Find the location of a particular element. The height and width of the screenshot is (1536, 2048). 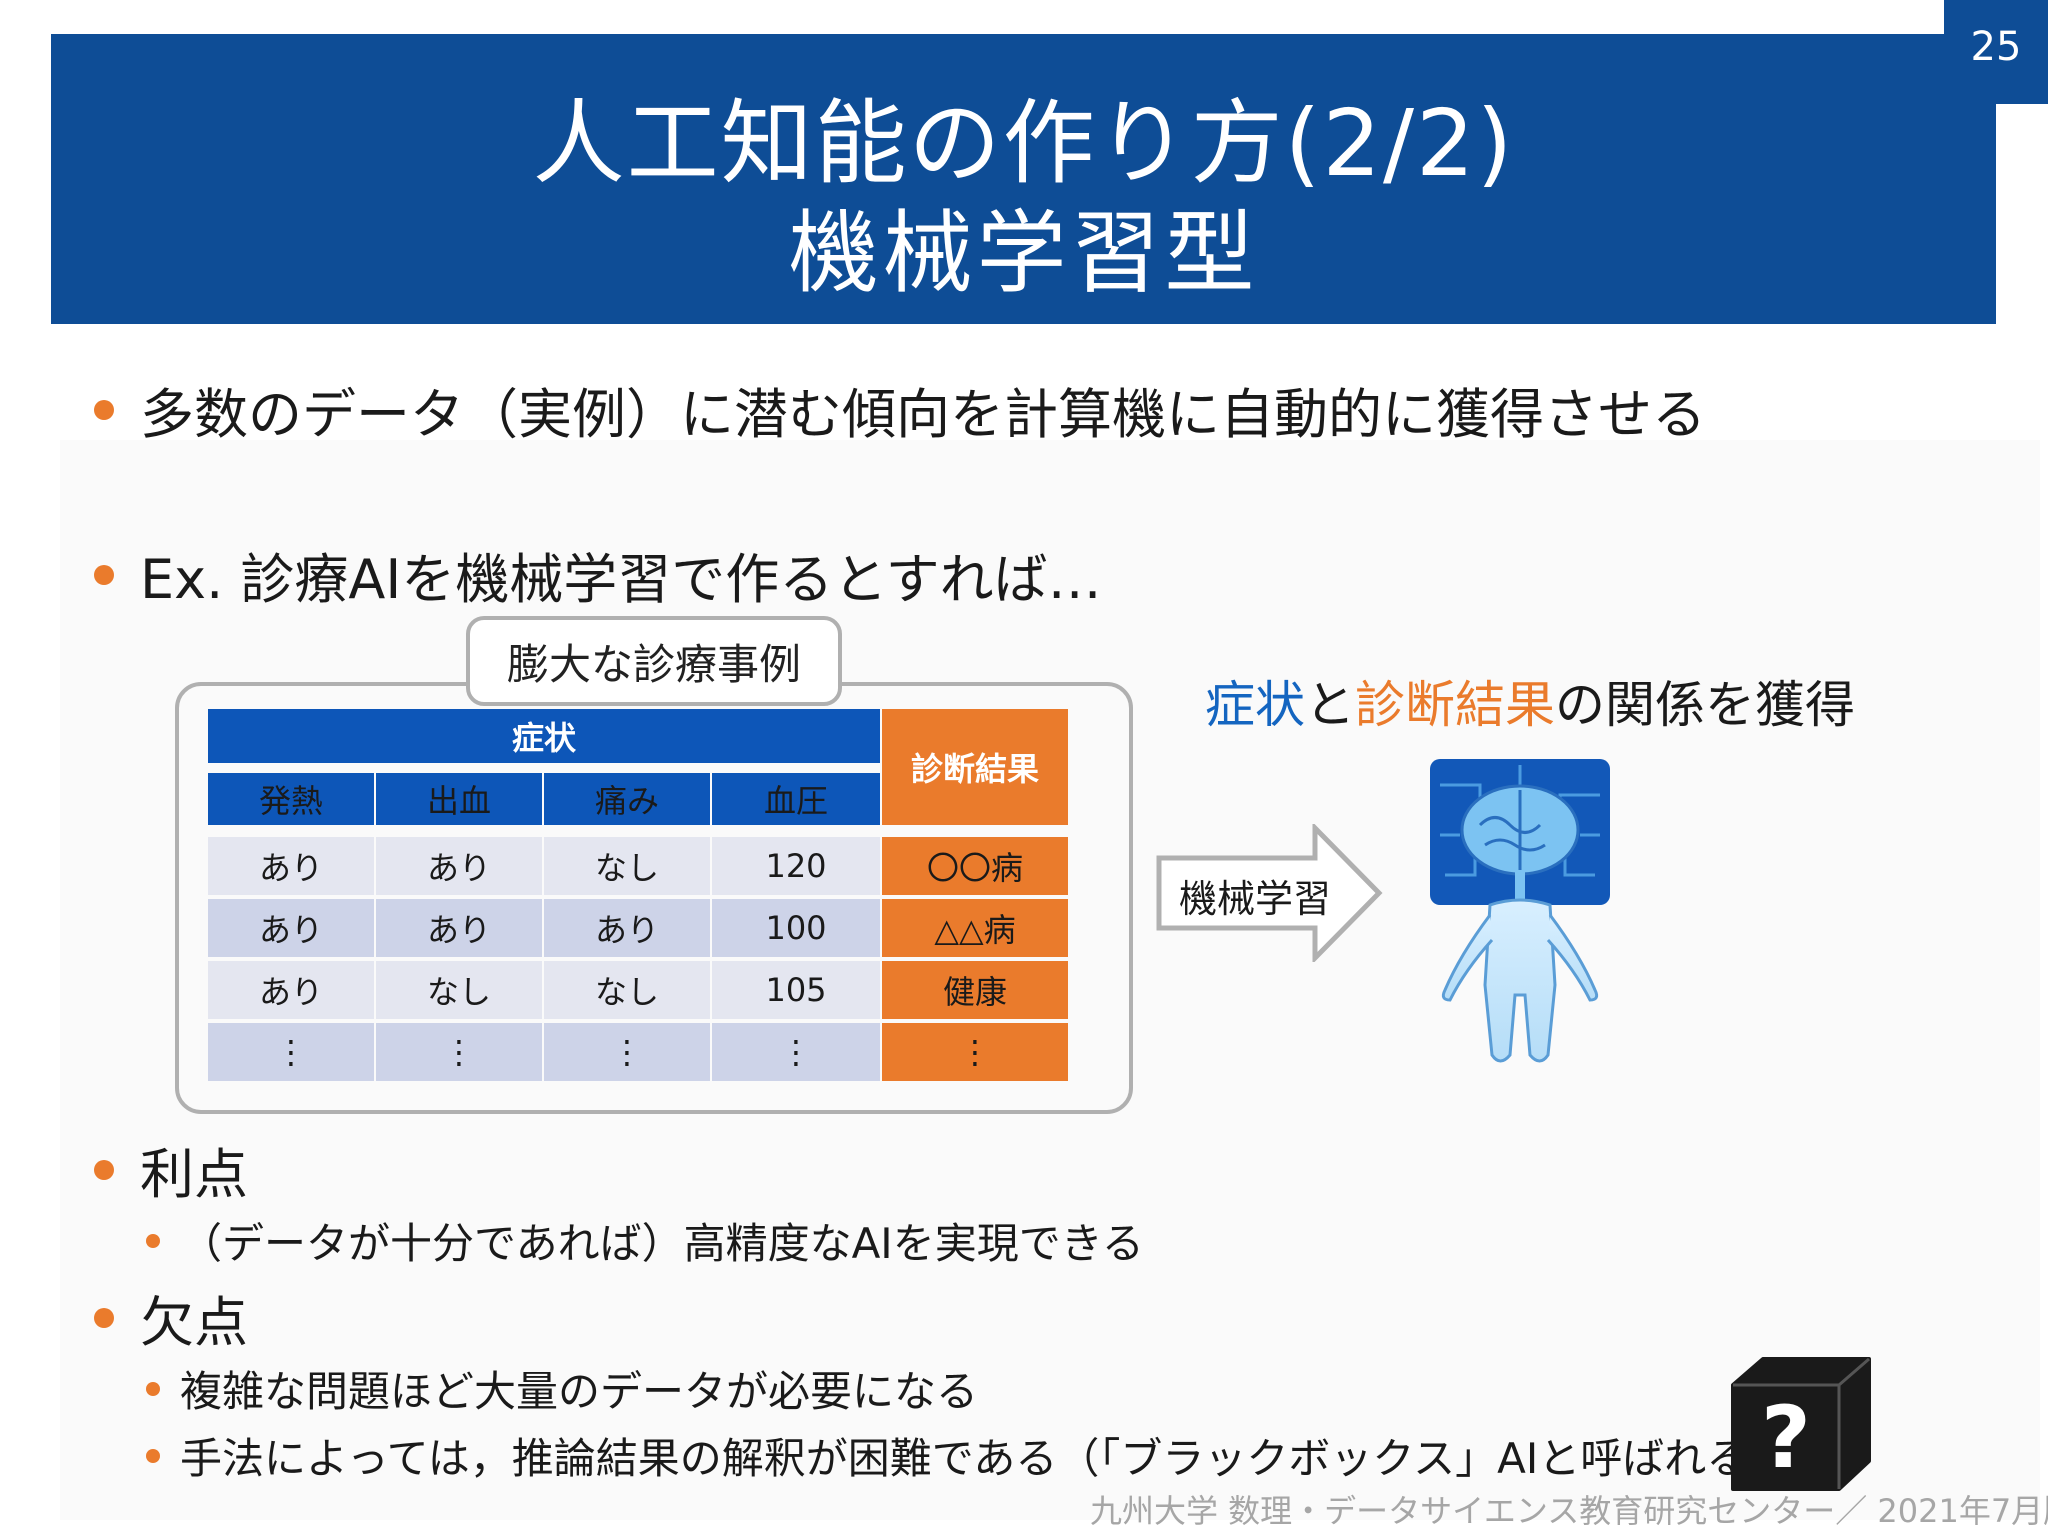

relation-caption: 症状と診断結果の関係を獲得 is located at coordinates (1530, 701).